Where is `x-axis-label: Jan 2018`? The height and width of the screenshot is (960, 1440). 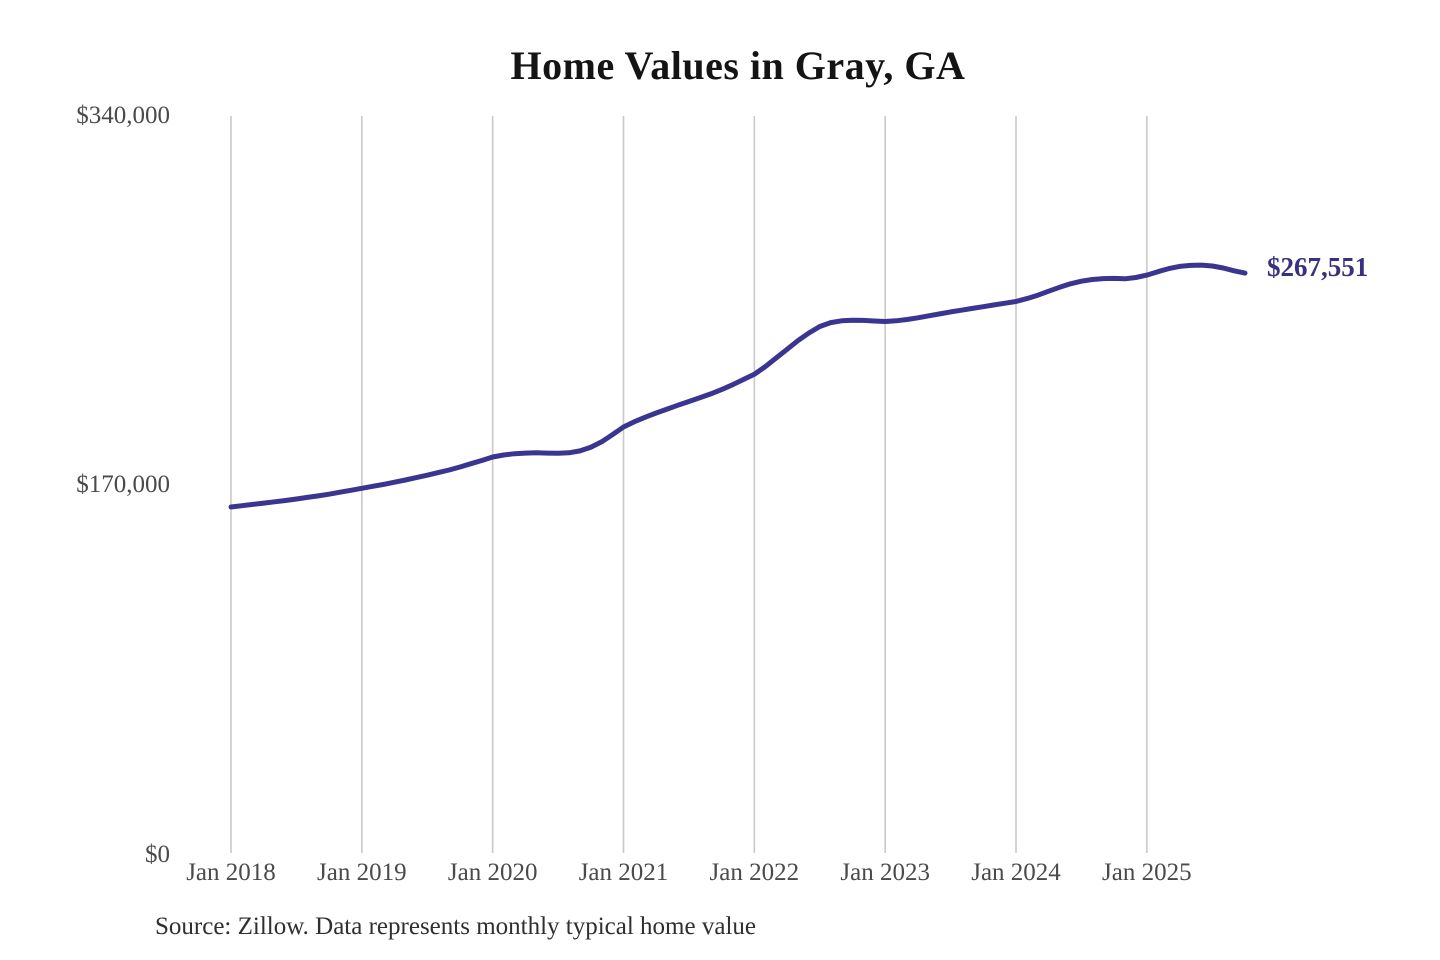 x-axis-label: Jan 2018 is located at coordinates (231, 872).